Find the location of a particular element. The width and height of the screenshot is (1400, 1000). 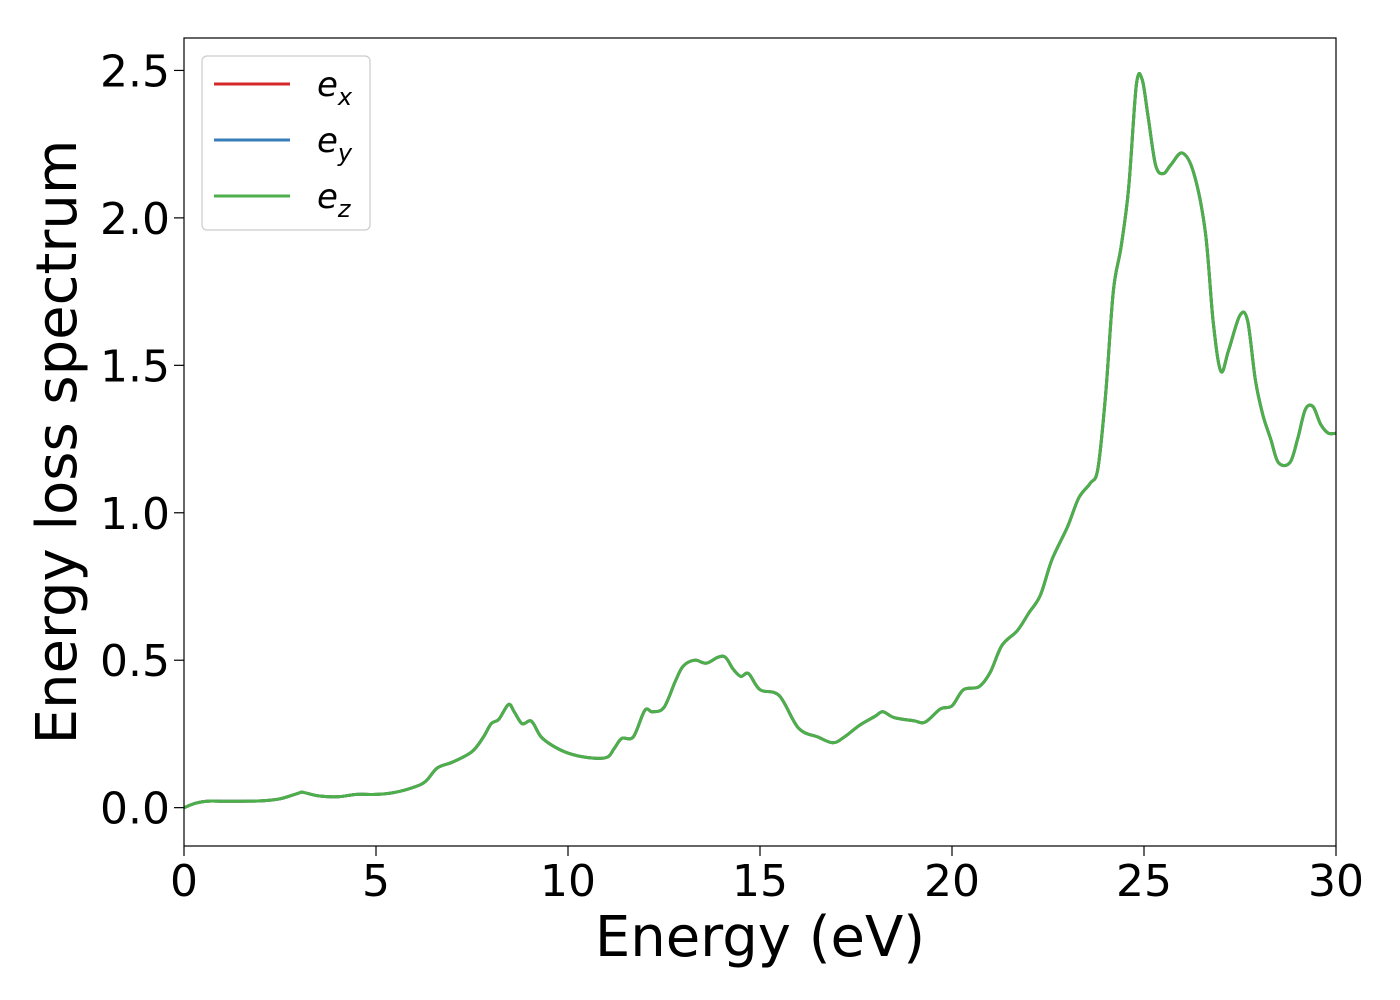

x-tick-label: 30 is located at coordinates (1336, 881).